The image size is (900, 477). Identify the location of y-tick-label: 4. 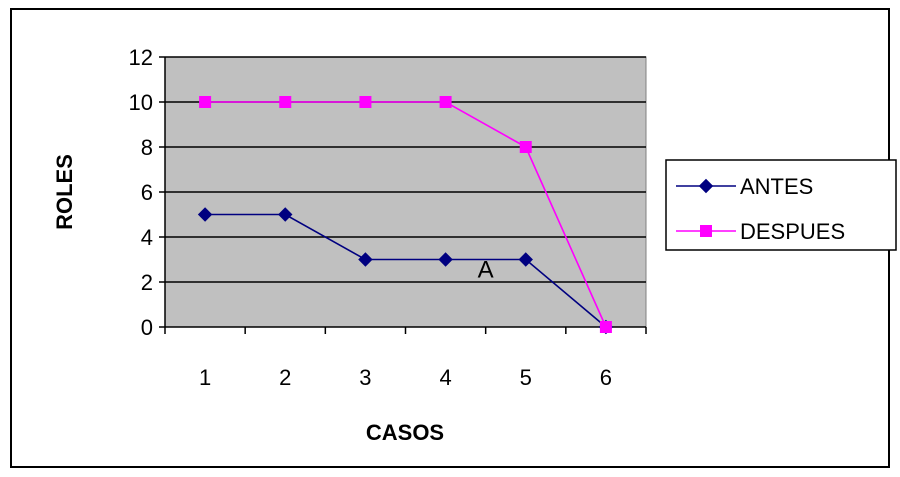
(147, 237).